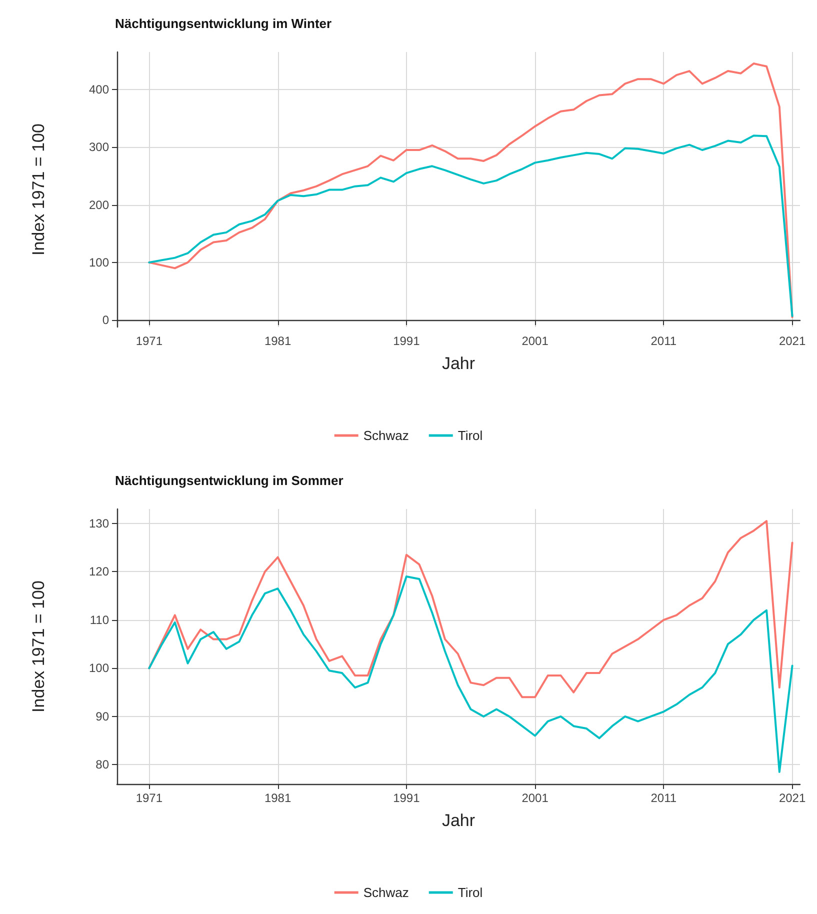  Describe the element at coordinates (223, 23) in the screenshot. I see `chart-title: Nächtigungsentwicklung im Winter` at that location.